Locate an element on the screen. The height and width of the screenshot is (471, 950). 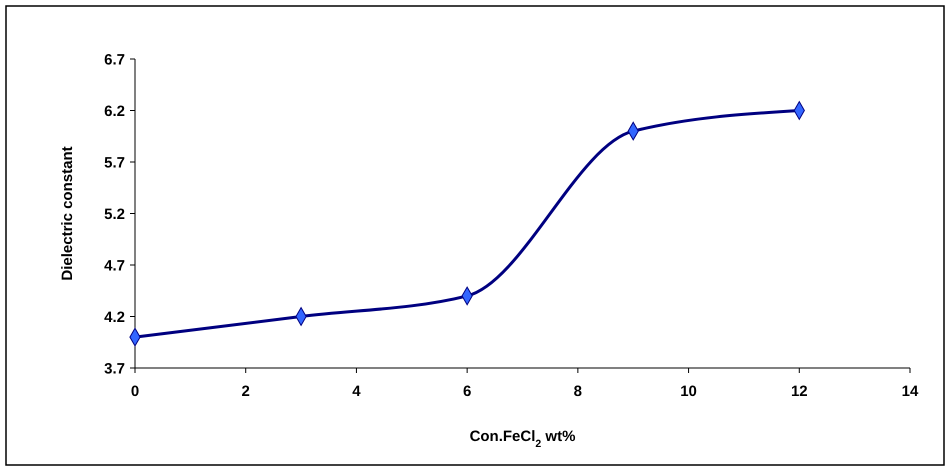
y-tick-label: 4.2 is located at coordinates (114, 317).